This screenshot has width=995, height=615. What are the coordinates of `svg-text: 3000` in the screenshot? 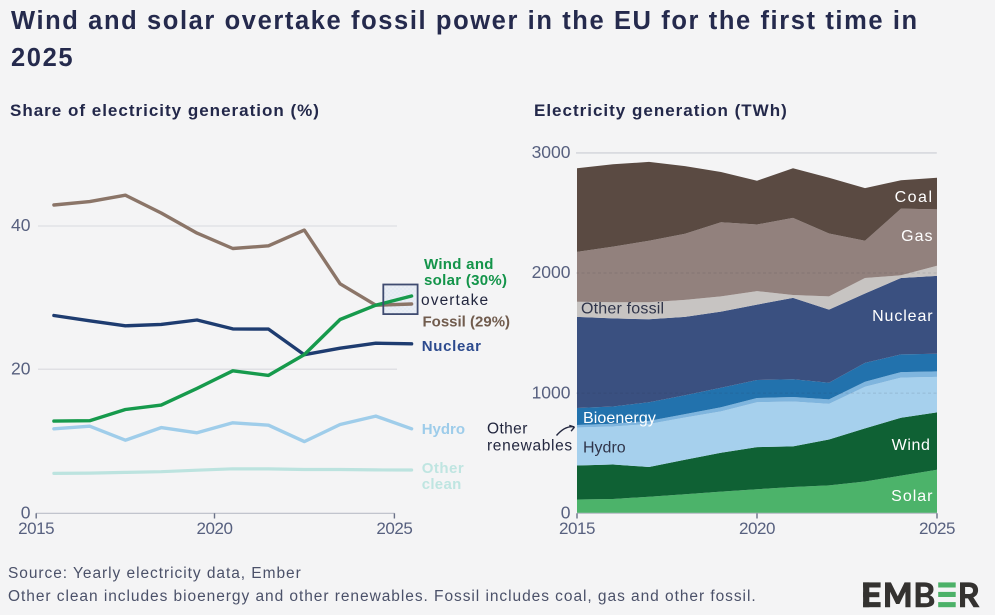 It's located at (551, 152).